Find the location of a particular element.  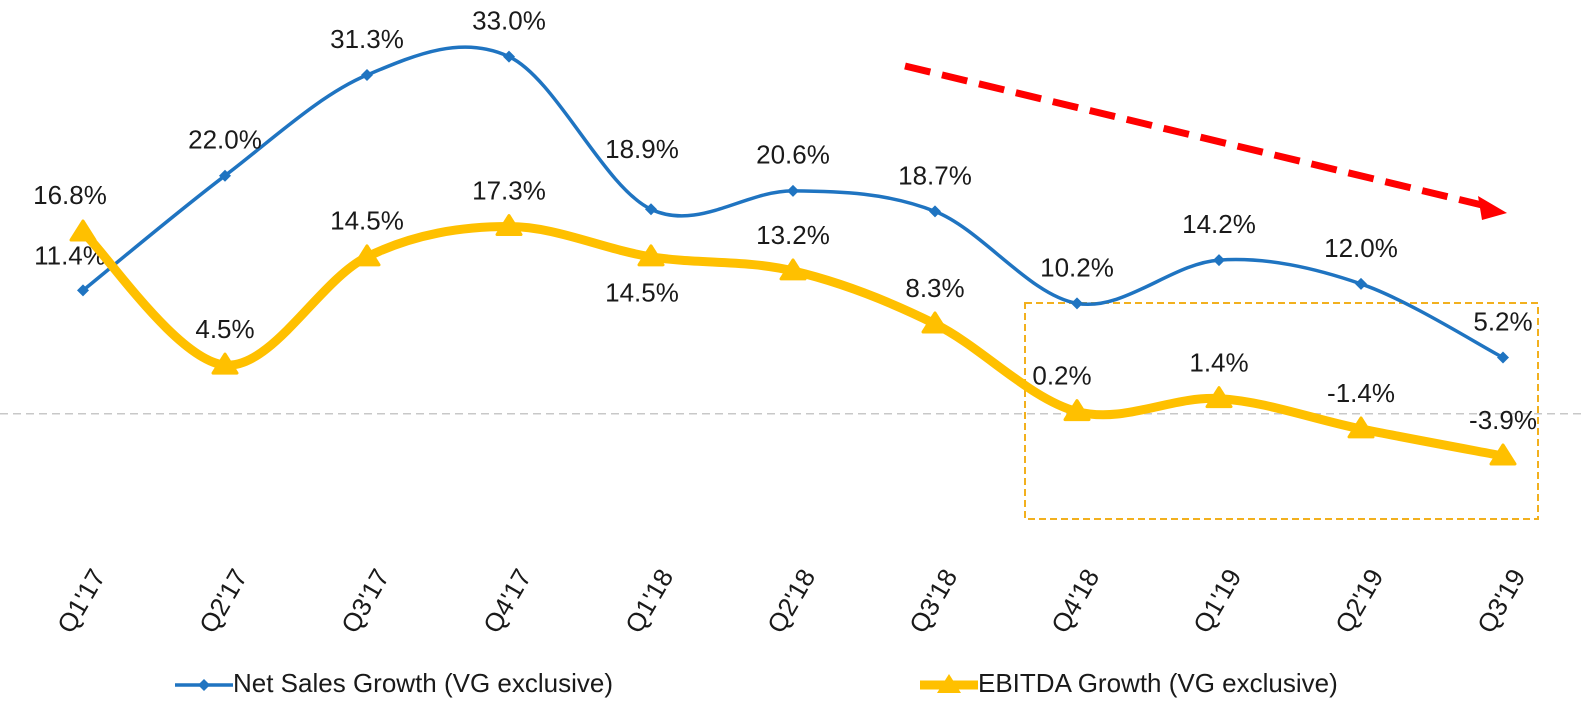

legend-label: Net Sales Growth (VG exclusive) is located at coordinates (423, 683).